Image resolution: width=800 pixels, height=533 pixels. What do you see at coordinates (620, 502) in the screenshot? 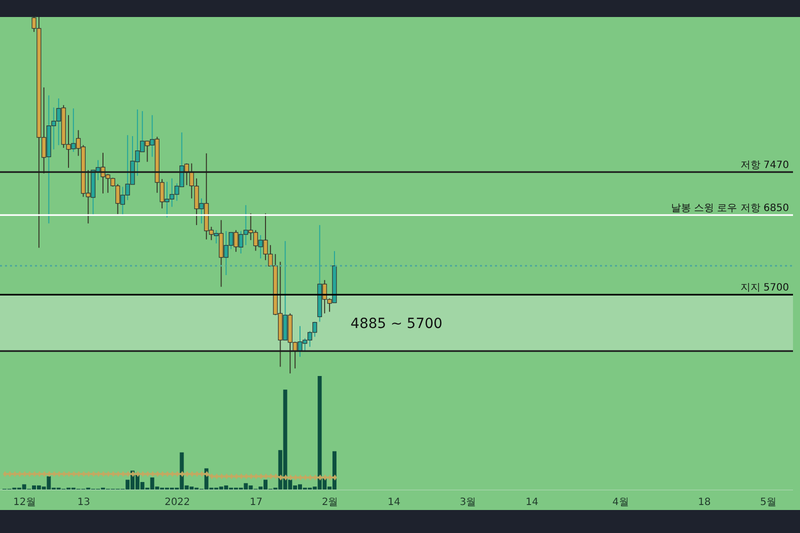
I see `x-tick-label: 4월` at bounding box center [620, 502].